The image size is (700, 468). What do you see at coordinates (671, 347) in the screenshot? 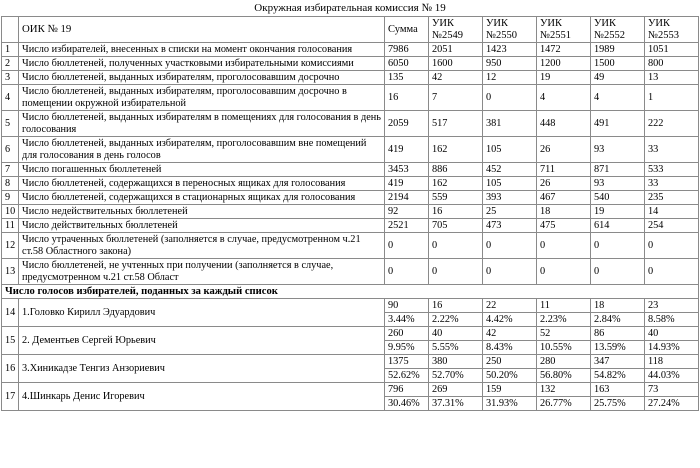
I see `candidate-uik-percent: 14.93%` at bounding box center [671, 347].